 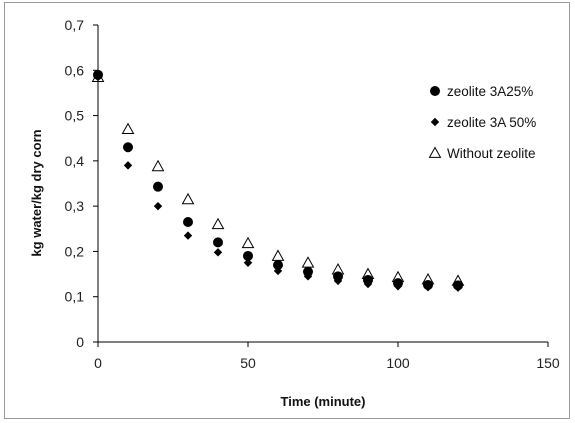 What do you see at coordinates (75, 297) in the screenshot?
I see `y-tick-label: 0,1` at bounding box center [75, 297].